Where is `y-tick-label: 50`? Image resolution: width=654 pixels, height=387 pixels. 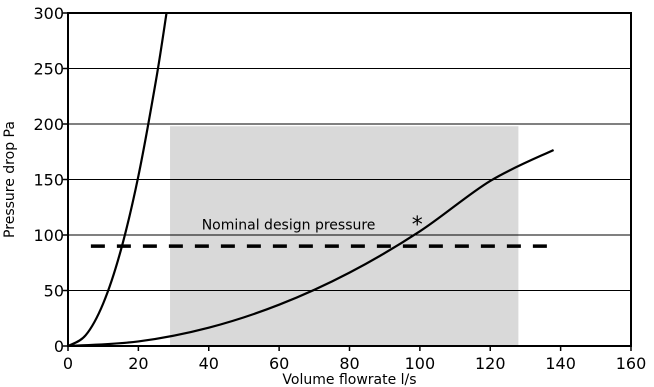
y-tick-label: 50 is located at coordinates (54, 291).